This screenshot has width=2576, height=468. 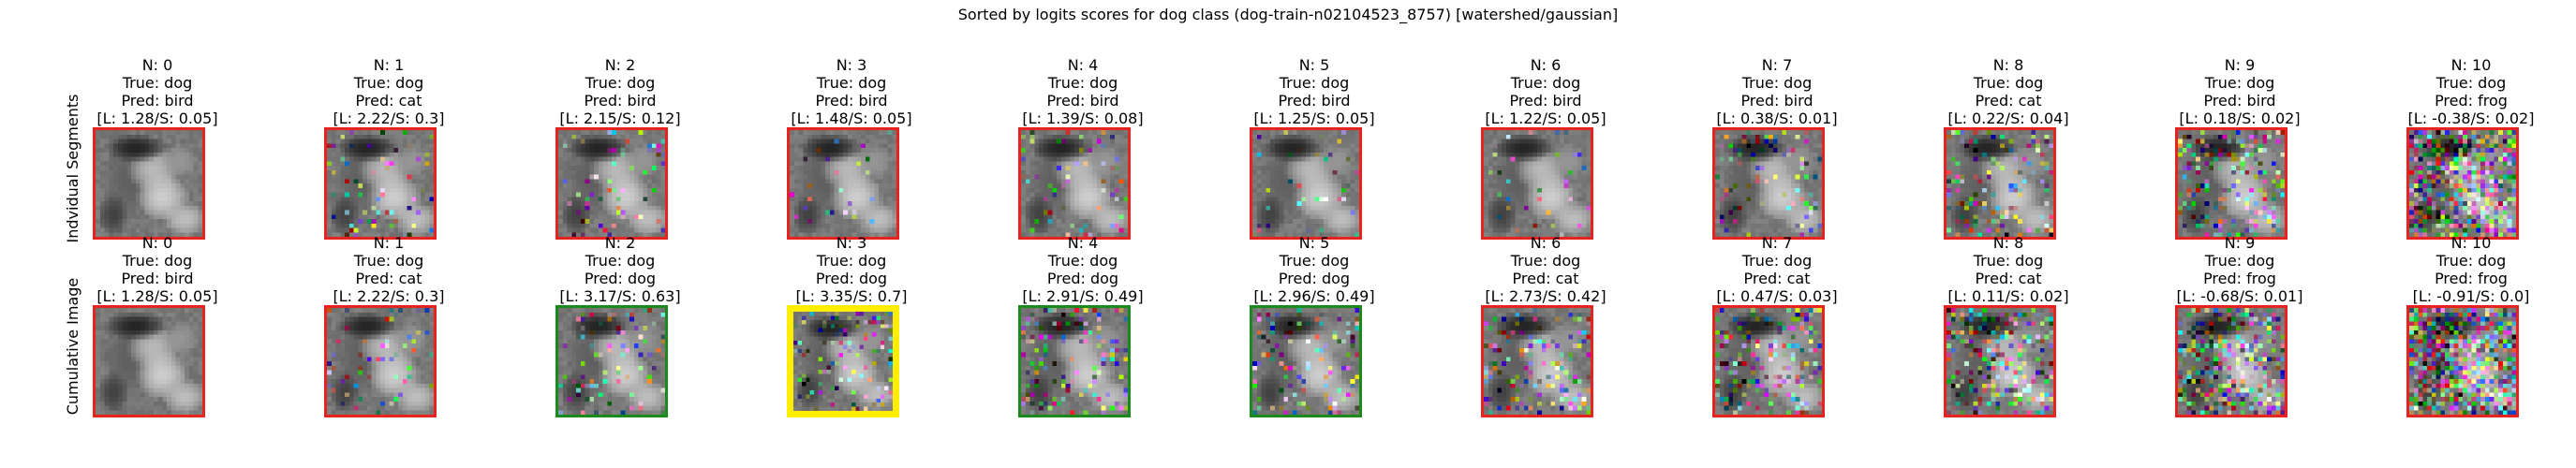 I want to click on segment-cell: N: 8 True: dog Pred: cat [L: 0.11/S: 0.02], so click(x=2008, y=332).